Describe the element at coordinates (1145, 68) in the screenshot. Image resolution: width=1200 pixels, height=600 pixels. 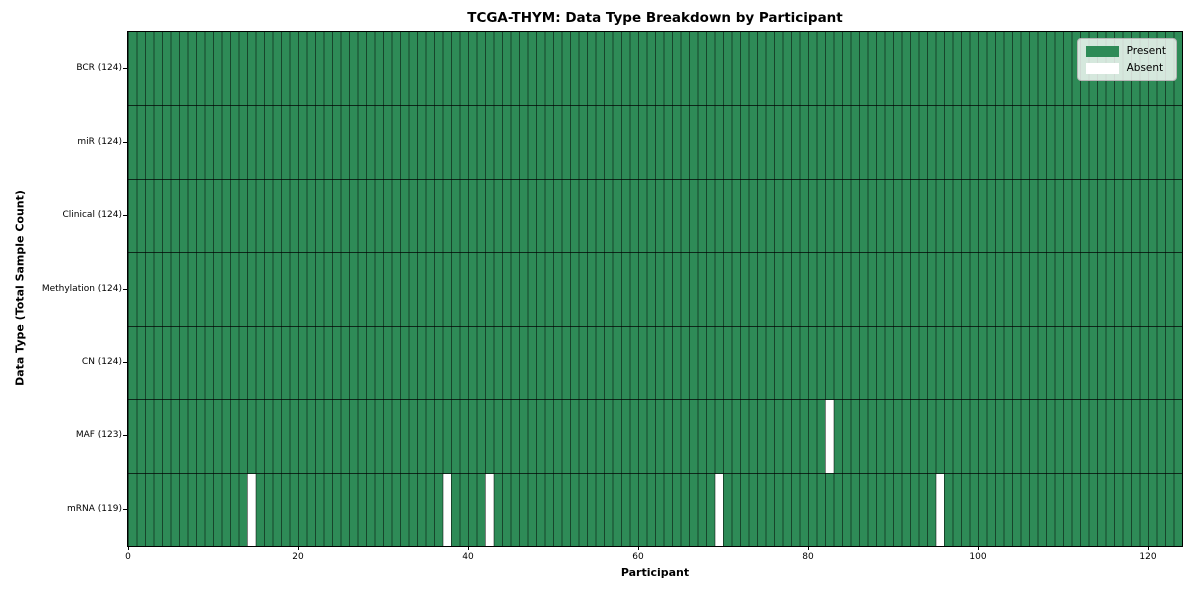
I see `legend-label-absent: Absent` at that location.